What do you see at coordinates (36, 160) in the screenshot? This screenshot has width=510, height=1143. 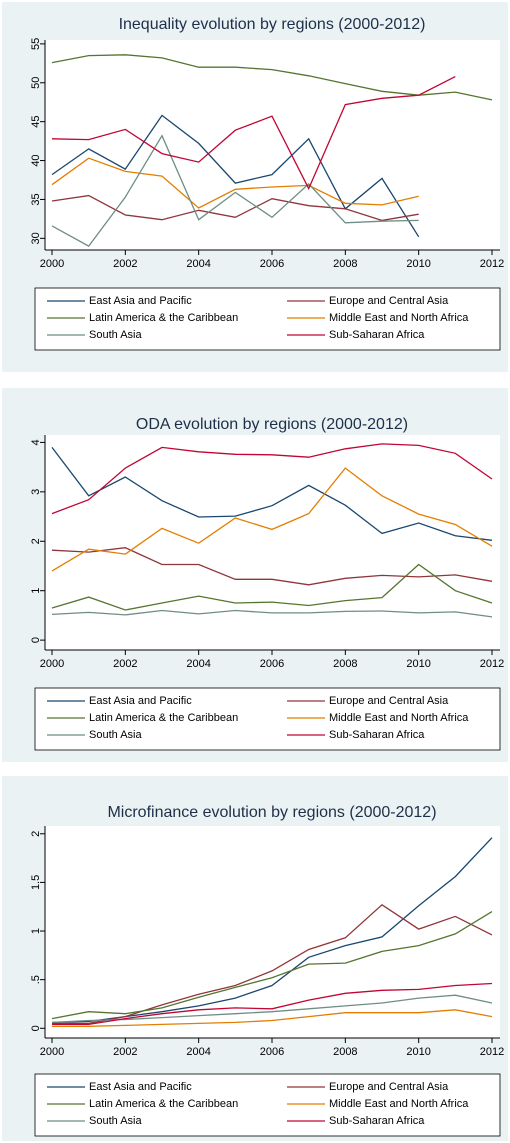 I see `y-tick-label: 40` at bounding box center [36, 160].